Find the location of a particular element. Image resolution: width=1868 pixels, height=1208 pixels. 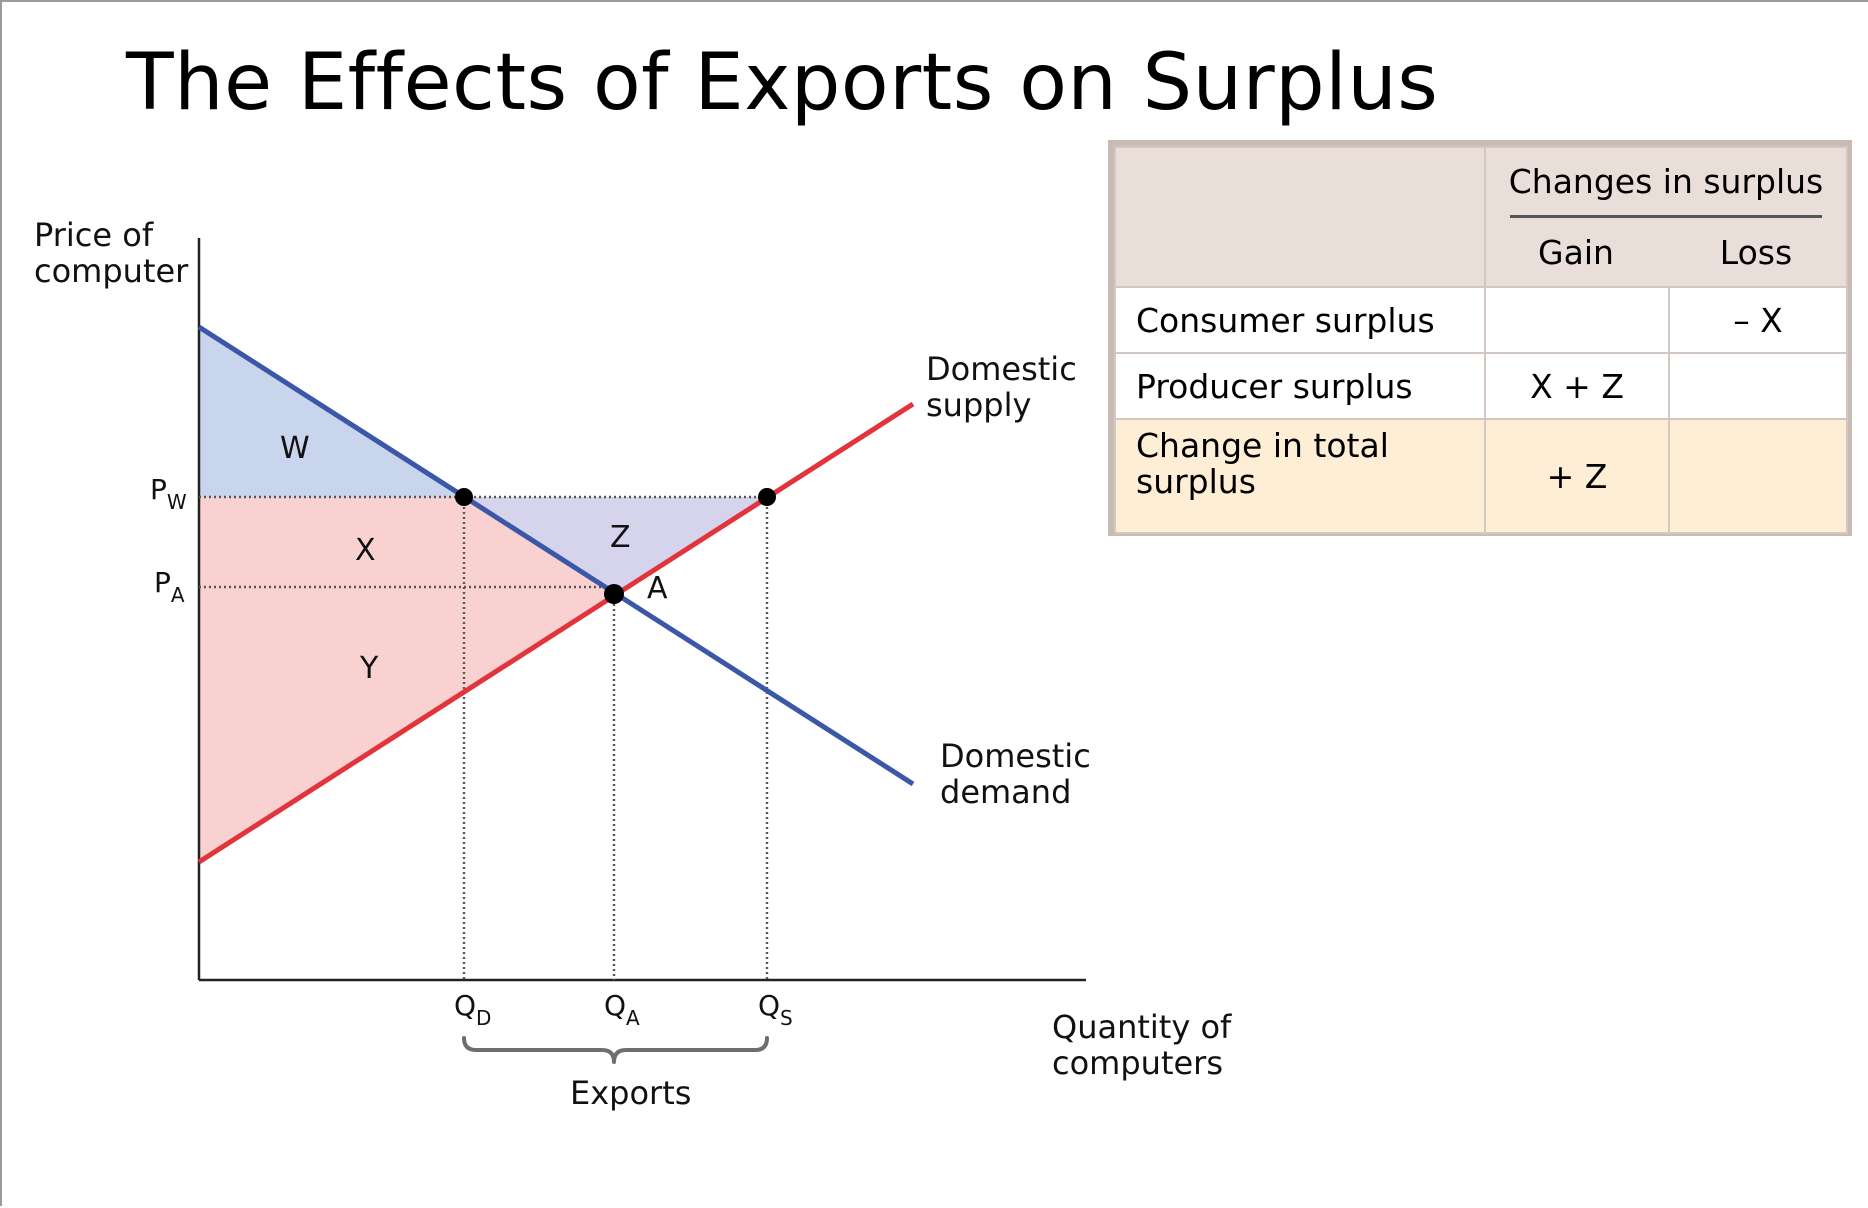

x-axis-label-line2: computers is located at coordinates (1137, 1063).